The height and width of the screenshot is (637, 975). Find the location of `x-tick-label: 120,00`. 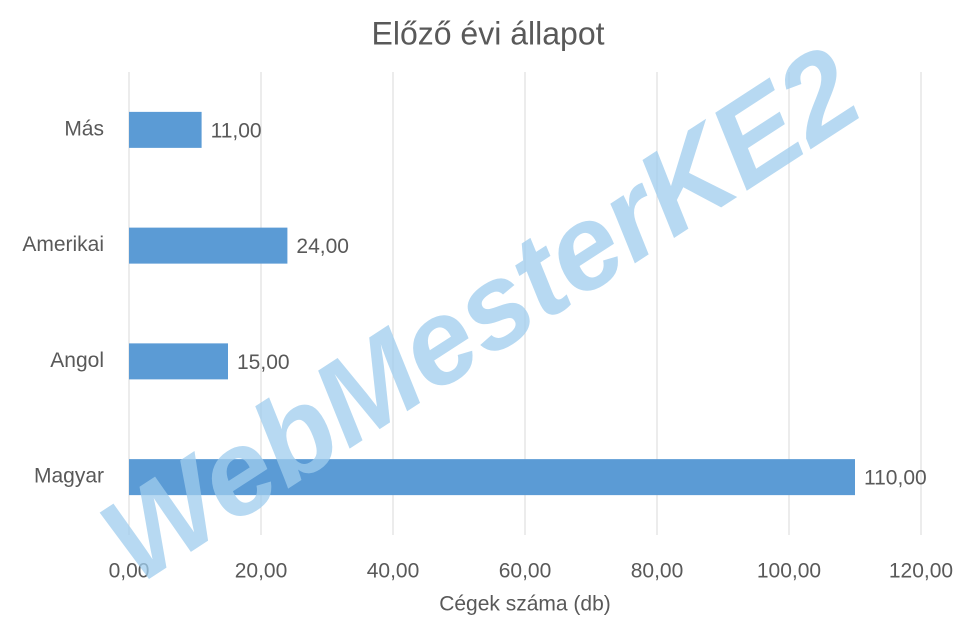

x-tick-label: 120,00 is located at coordinates (921, 571).